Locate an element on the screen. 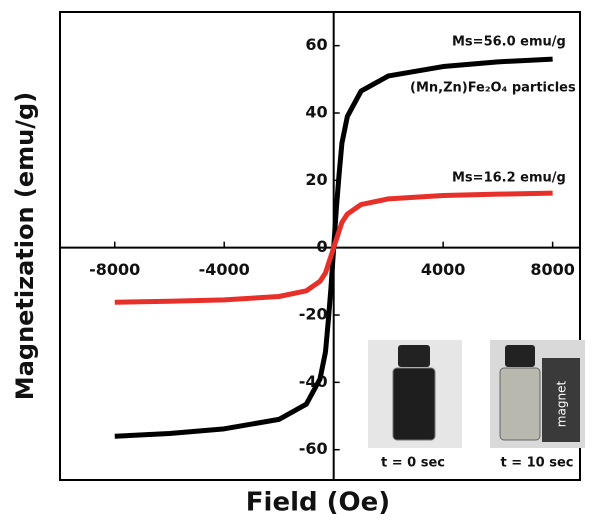 The height and width of the screenshot is (521, 597). y-tick-label: -20 is located at coordinates (313, 314).